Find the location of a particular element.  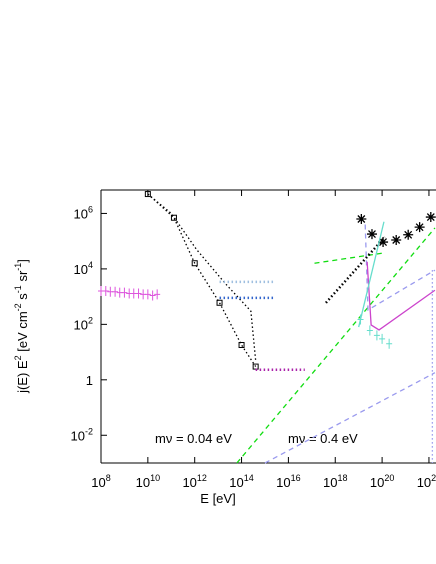

x-tick-label: 1012​ is located at coordinates (194, 481).